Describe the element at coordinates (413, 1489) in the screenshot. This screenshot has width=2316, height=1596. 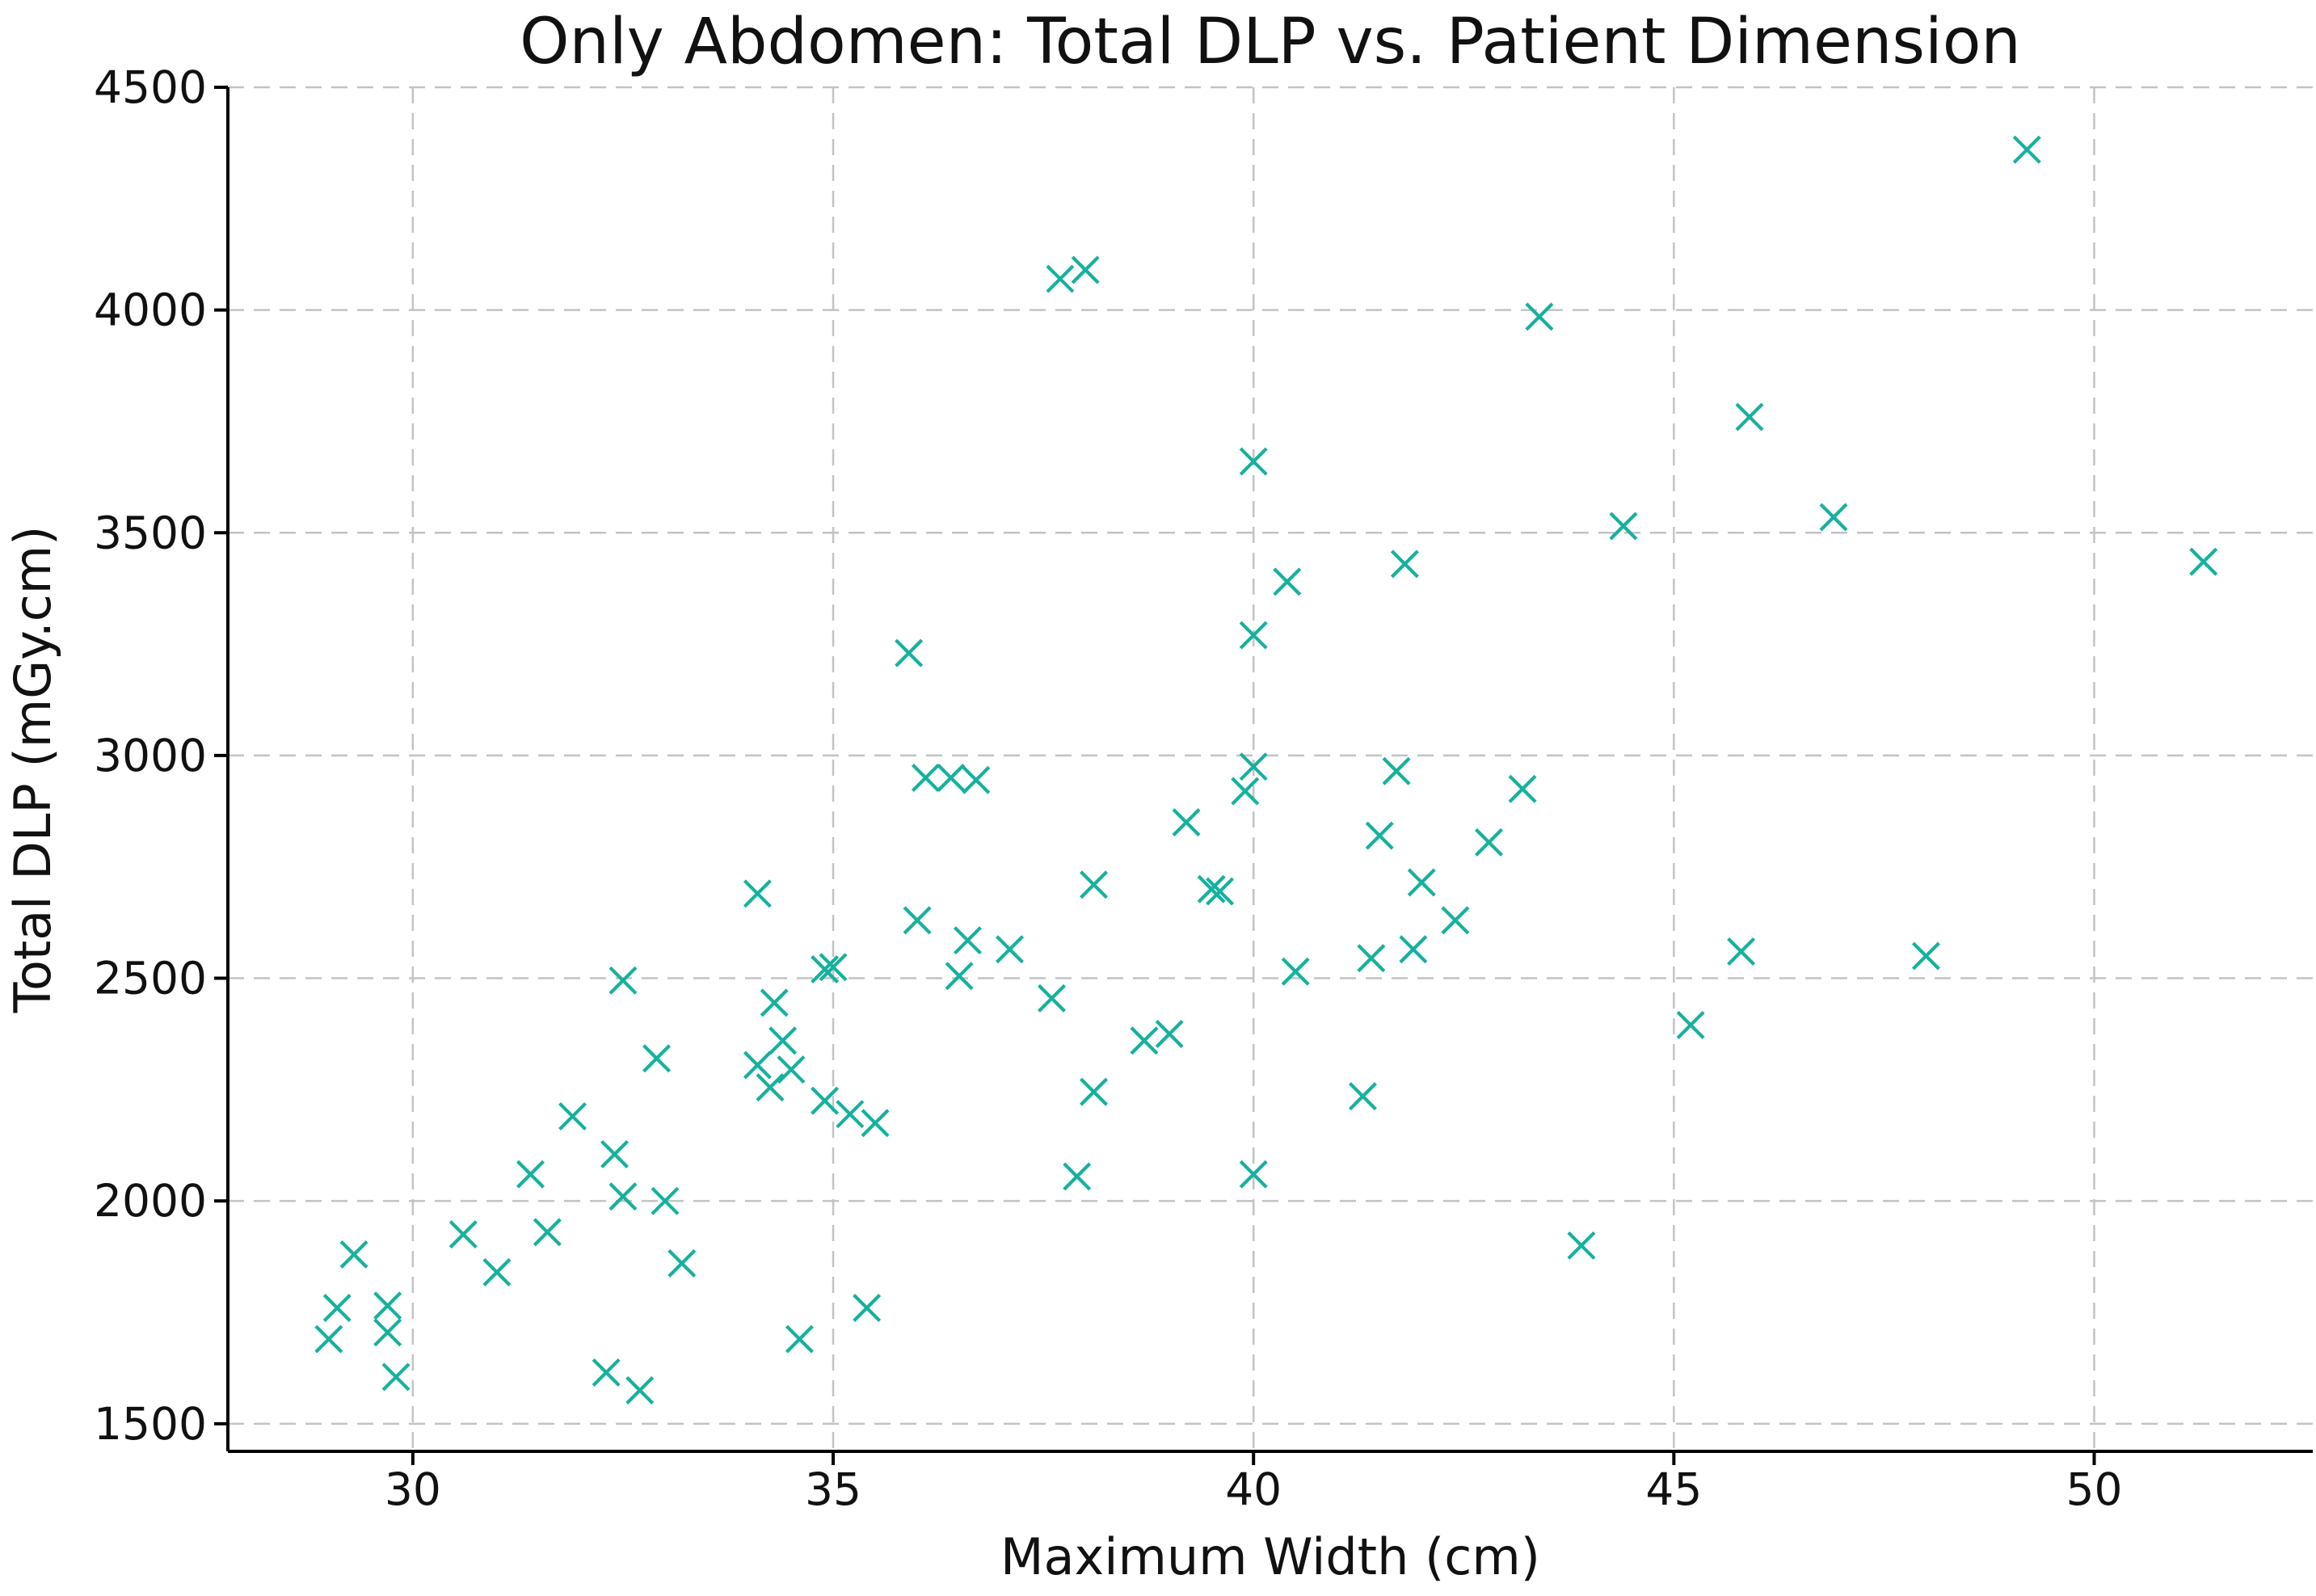
I see `x-tick-label: 30` at that location.